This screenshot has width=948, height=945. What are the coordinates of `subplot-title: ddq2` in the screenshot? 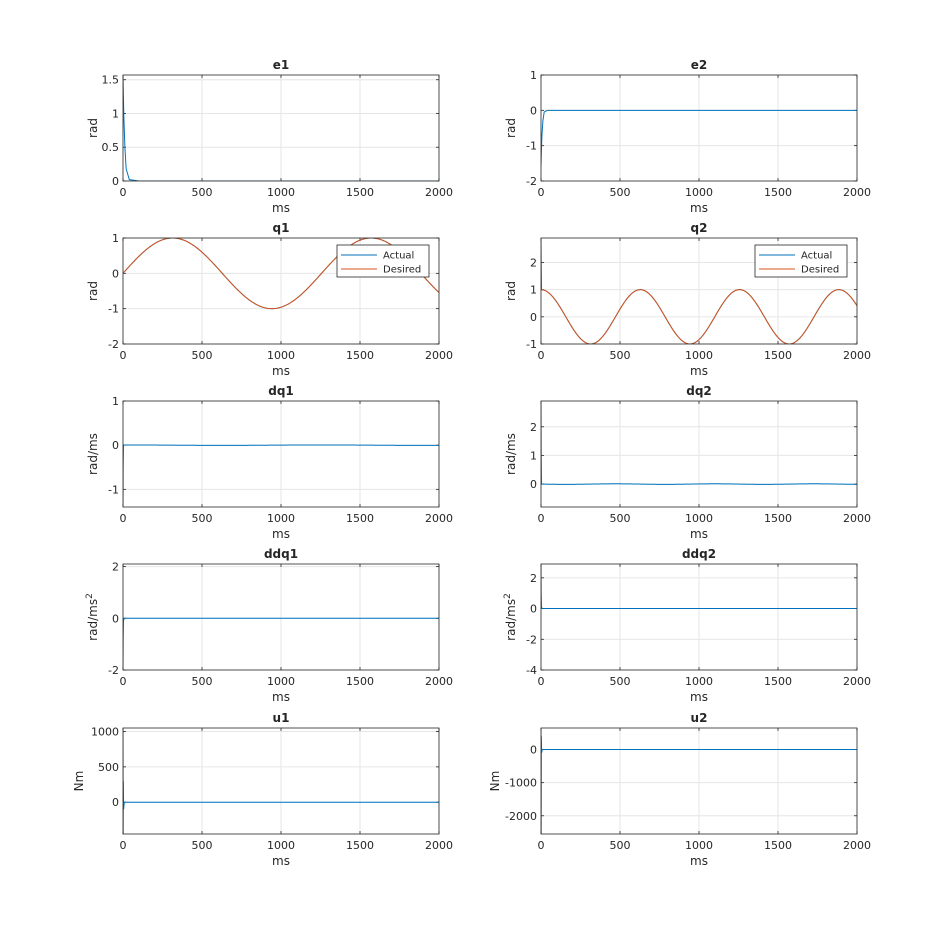 It's located at (699, 554).